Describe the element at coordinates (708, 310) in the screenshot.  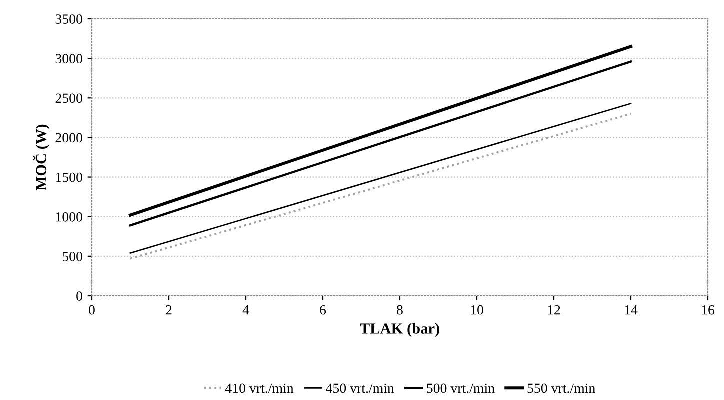
I see `x-tick-label: 16` at that location.